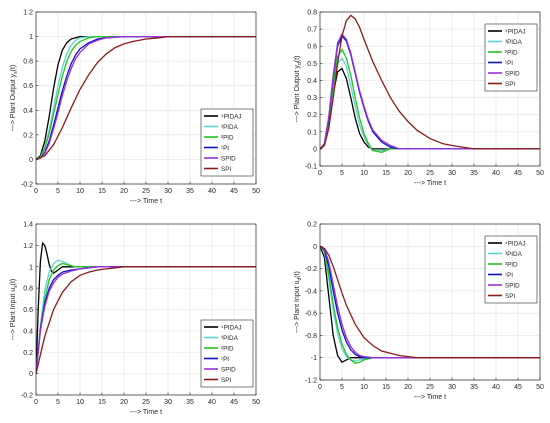 The width and height of the screenshot is (550, 423). I want to click on y-tick-label: -1, so click(314, 358).